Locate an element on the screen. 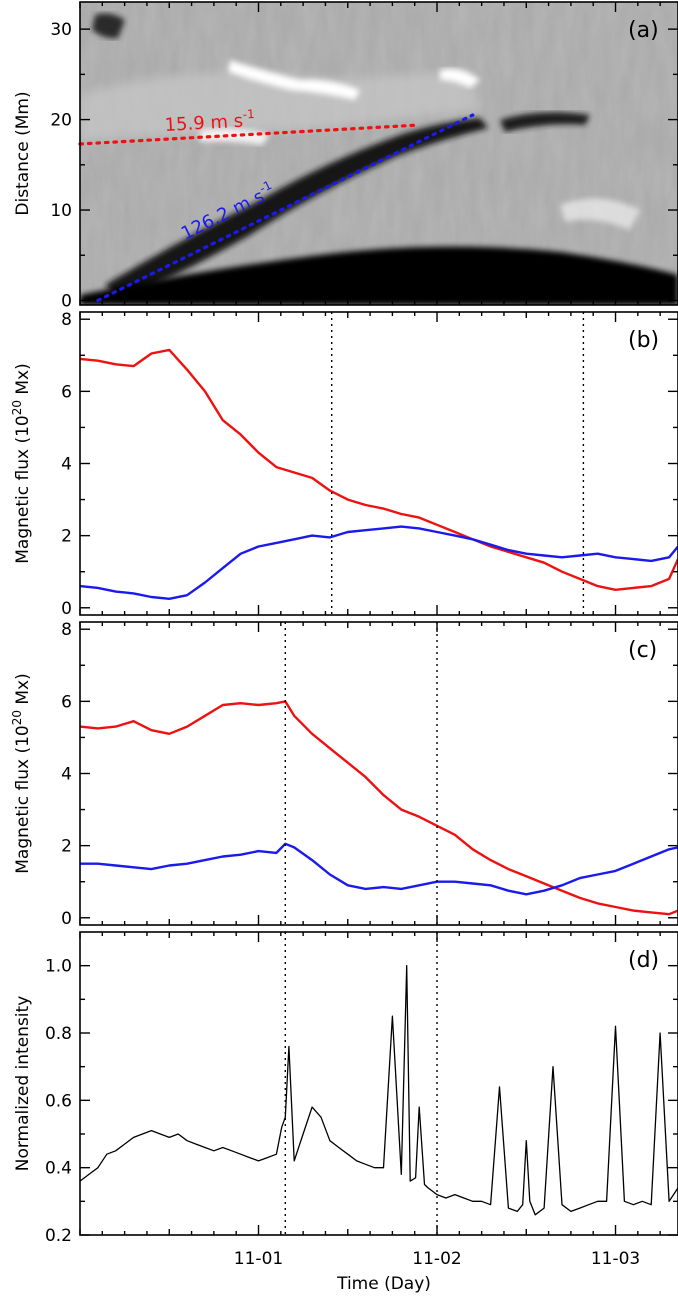 This screenshot has height=1299, width=678. y-tick-label: 30 is located at coordinates (61, 30).